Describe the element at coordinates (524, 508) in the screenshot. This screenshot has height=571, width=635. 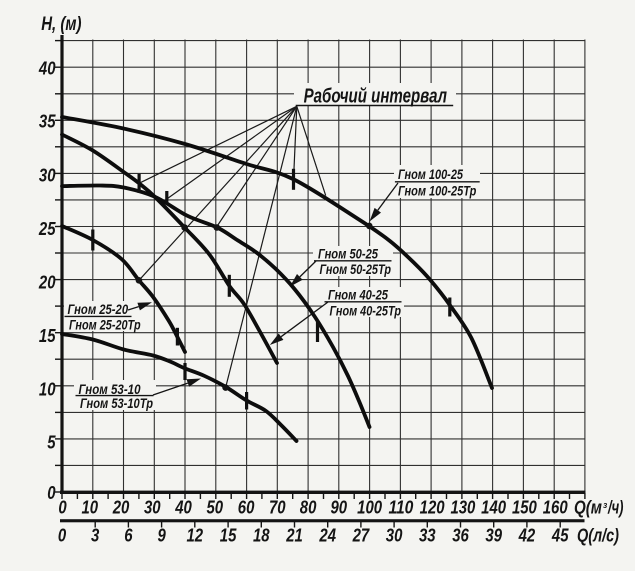
I see `svg-text: 150` at that location.